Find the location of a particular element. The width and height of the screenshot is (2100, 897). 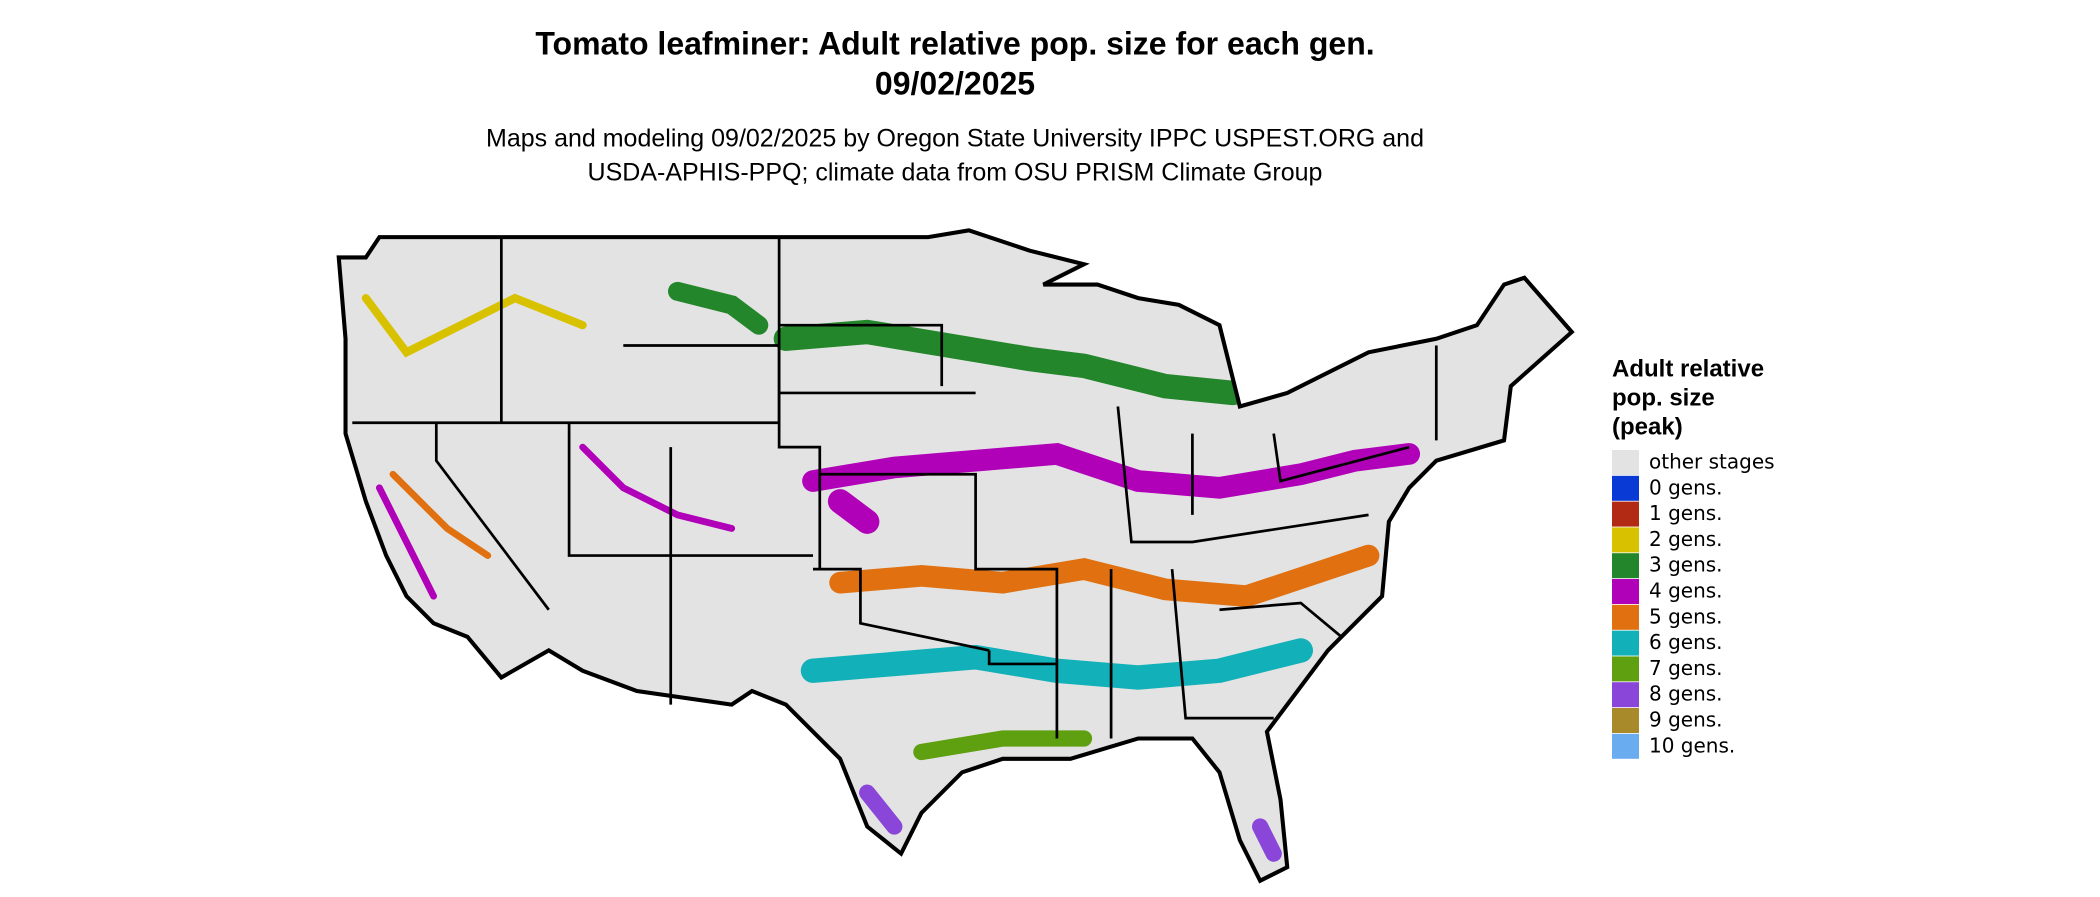

title: 09/02/2025 is located at coordinates (955, 83).